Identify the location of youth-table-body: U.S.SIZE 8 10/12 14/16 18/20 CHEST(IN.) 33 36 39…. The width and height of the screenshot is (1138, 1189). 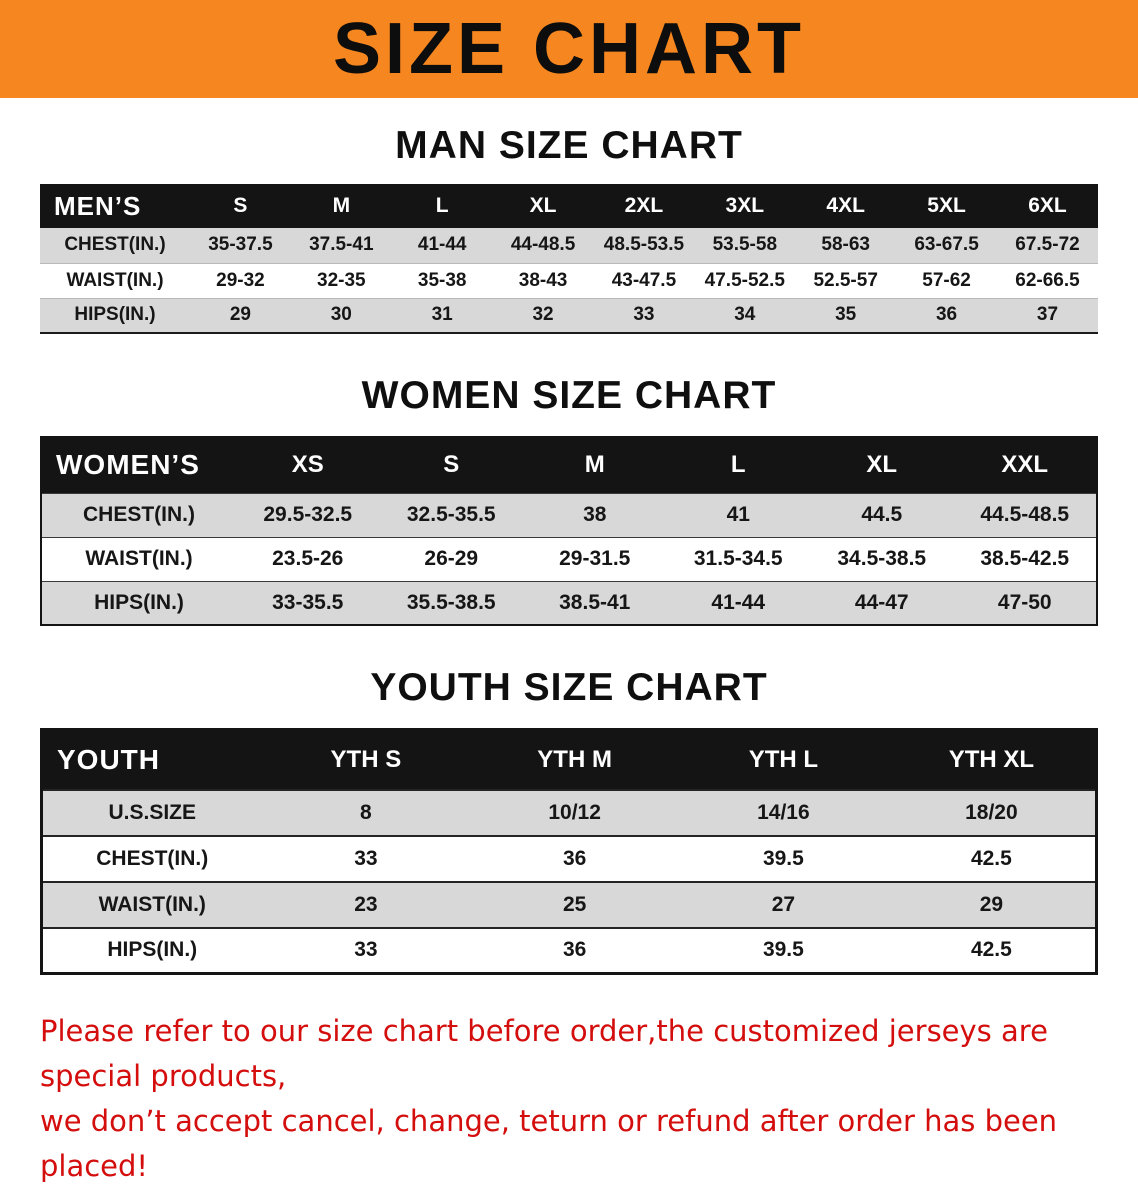
(569, 881).